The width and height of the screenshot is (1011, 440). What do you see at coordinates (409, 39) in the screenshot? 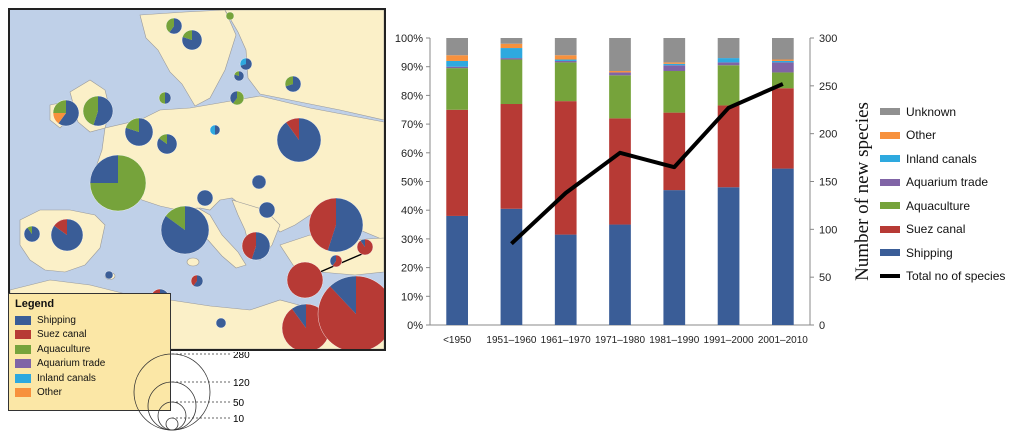
I see `y-tick-label-left: 100%` at bounding box center [409, 39].